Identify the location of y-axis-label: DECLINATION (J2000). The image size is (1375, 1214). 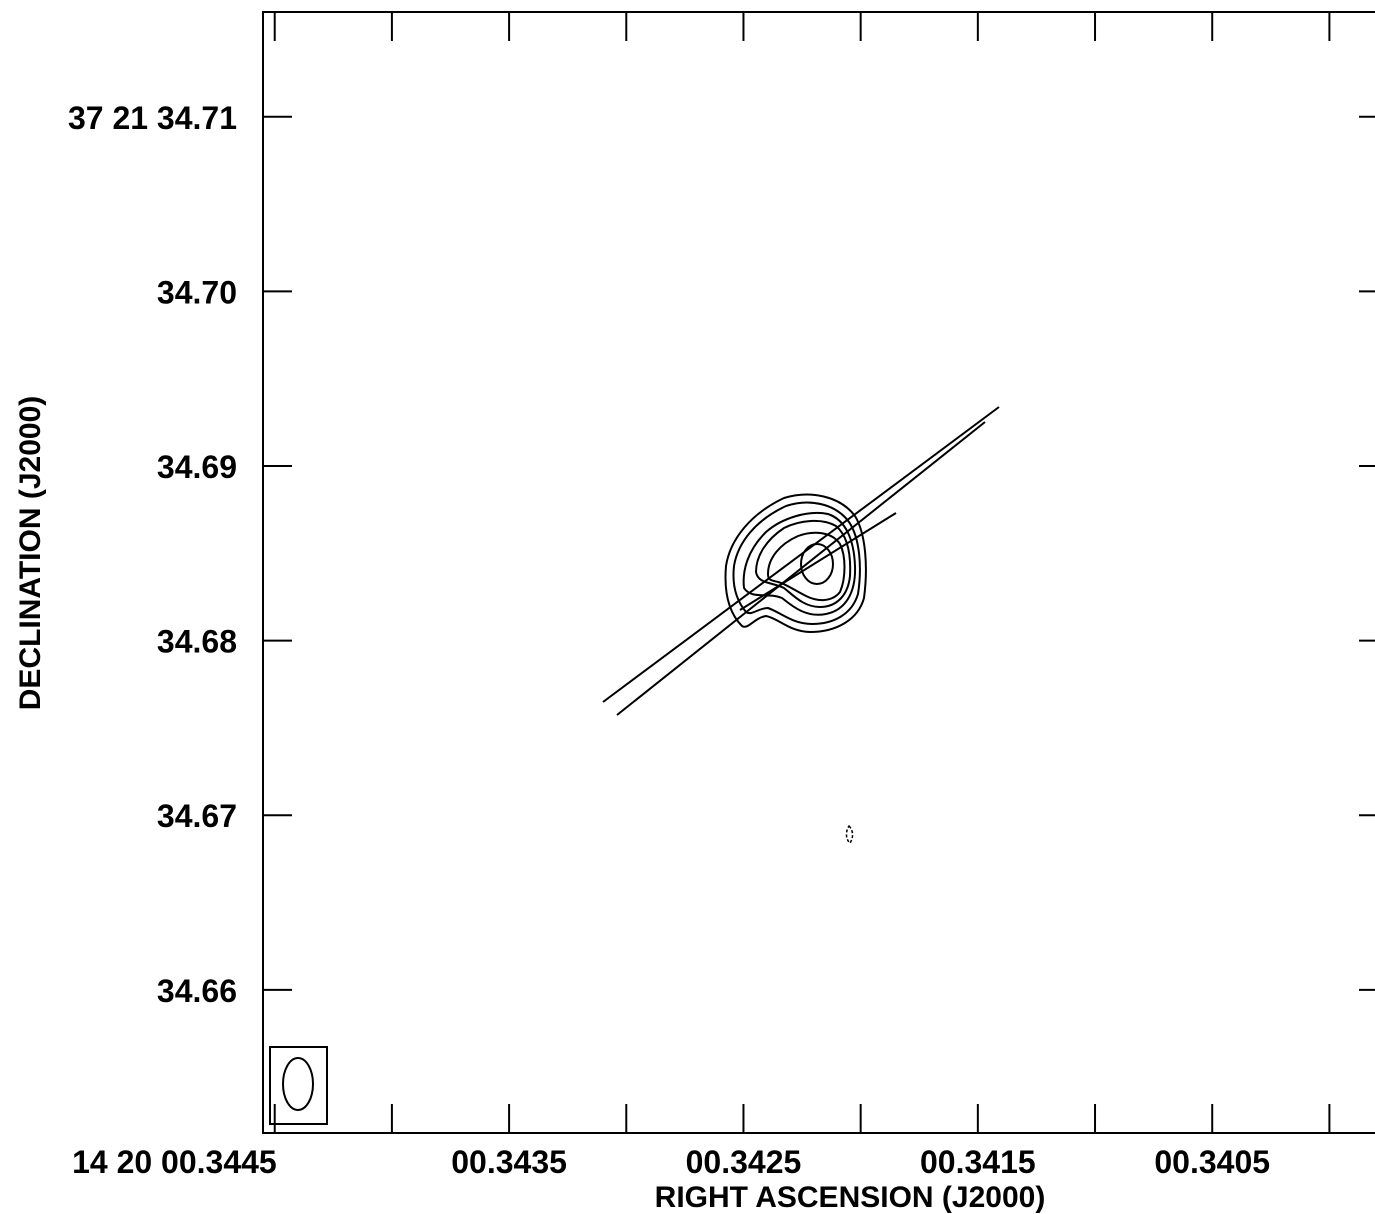
(30, 553).